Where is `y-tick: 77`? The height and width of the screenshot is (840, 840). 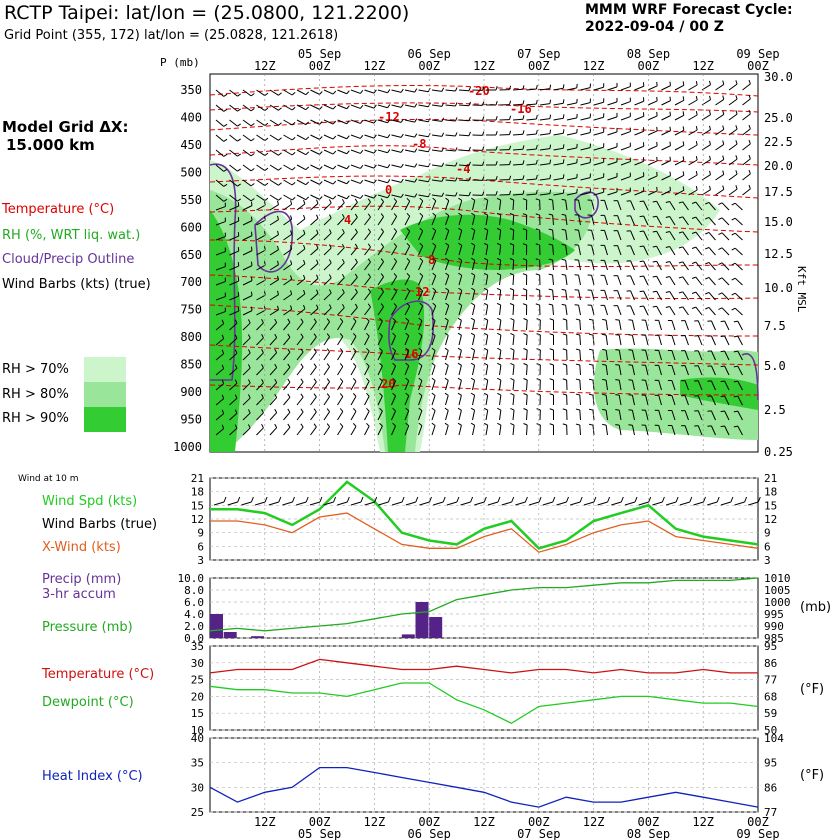 y-tick: 77 is located at coordinates (770, 680).